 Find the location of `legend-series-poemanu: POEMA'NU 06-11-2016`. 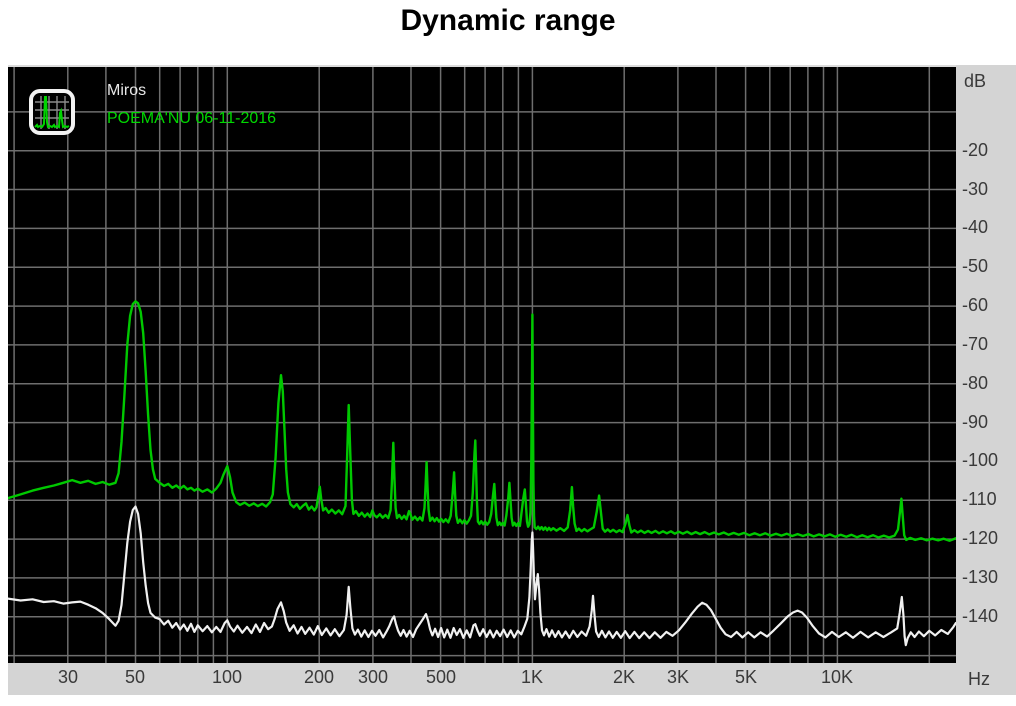

legend-series-poemanu: POEMA'NU 06-11-2016 is located at coordinates (192, 118).